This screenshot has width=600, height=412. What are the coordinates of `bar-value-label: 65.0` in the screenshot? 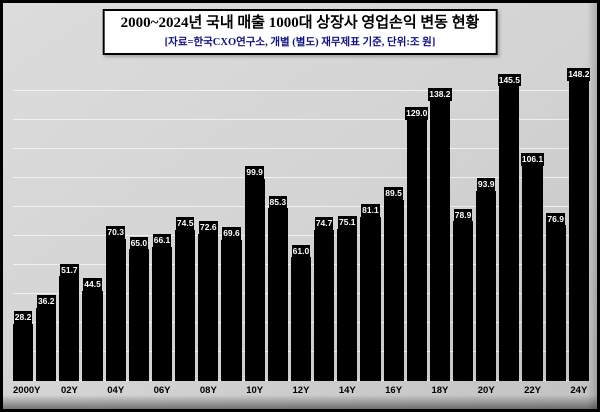 It's located at (139, 243).